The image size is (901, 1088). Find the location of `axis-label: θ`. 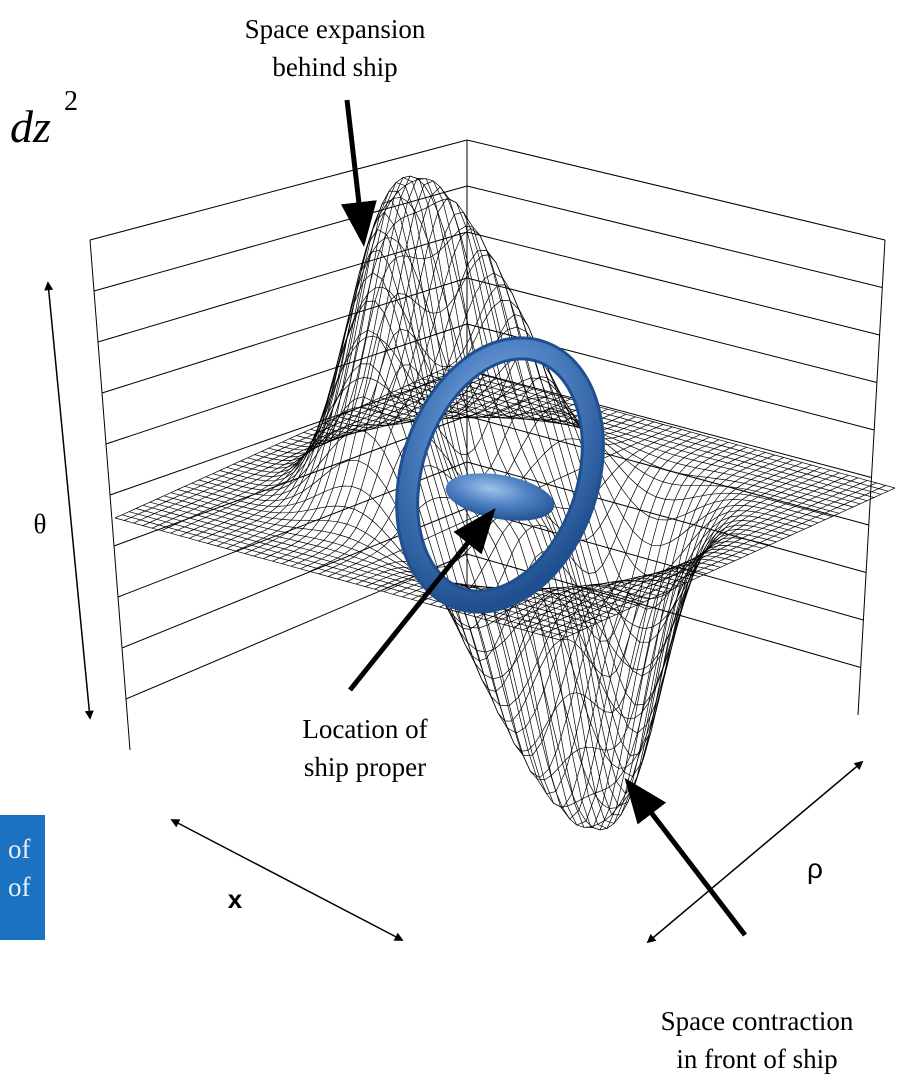

axis-label: θ is located at coordinates (40, 524).